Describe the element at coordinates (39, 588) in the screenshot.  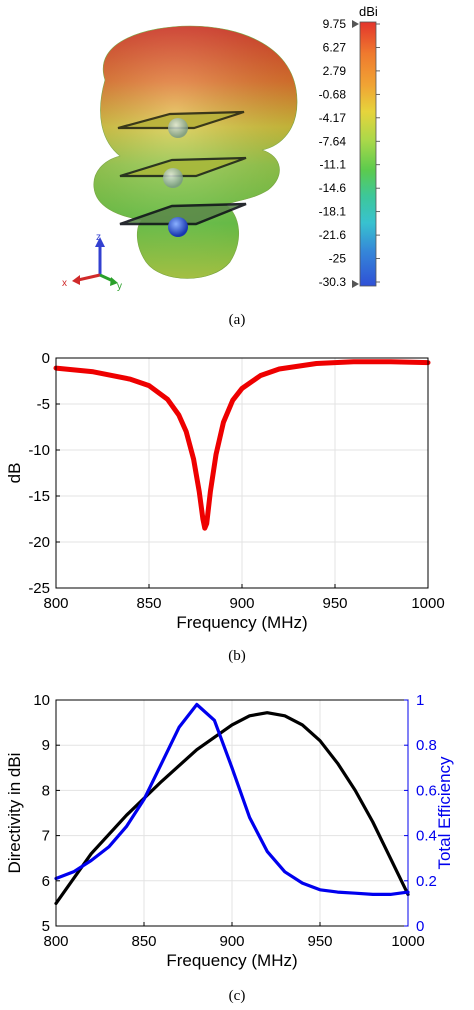
I see `y-tick-label: -25` at that location.